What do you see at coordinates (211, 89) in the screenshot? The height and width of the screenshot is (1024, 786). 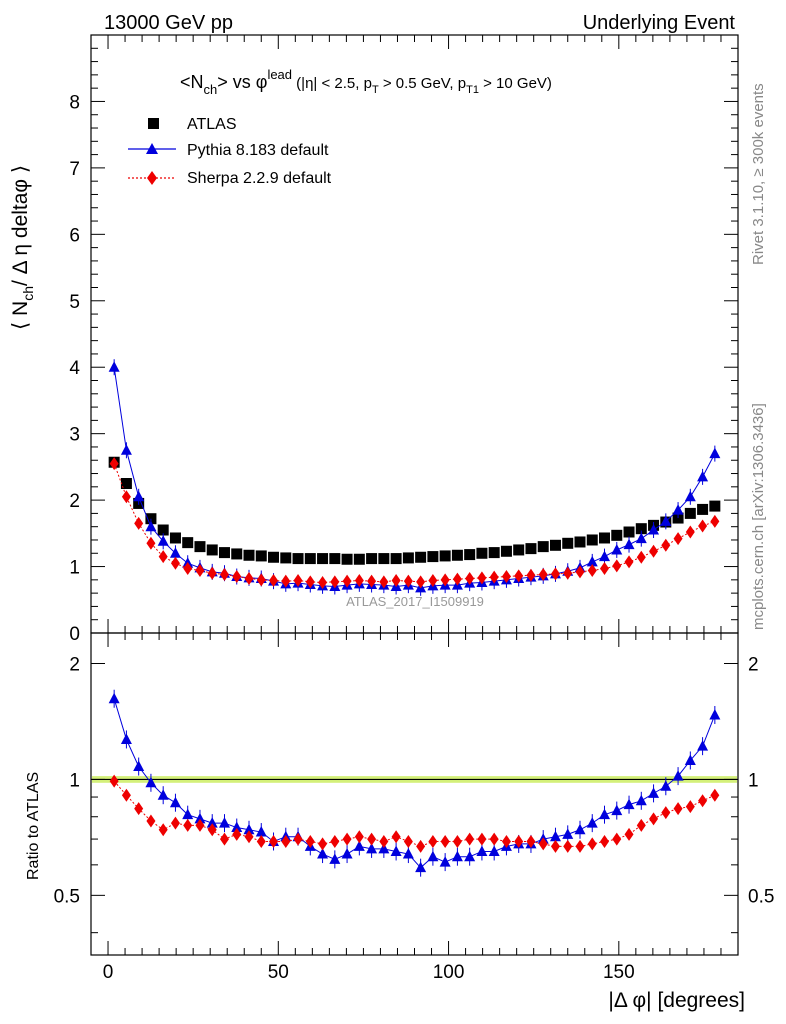 I see `title-sub-ch: ch` at bounding box center [211, 89].